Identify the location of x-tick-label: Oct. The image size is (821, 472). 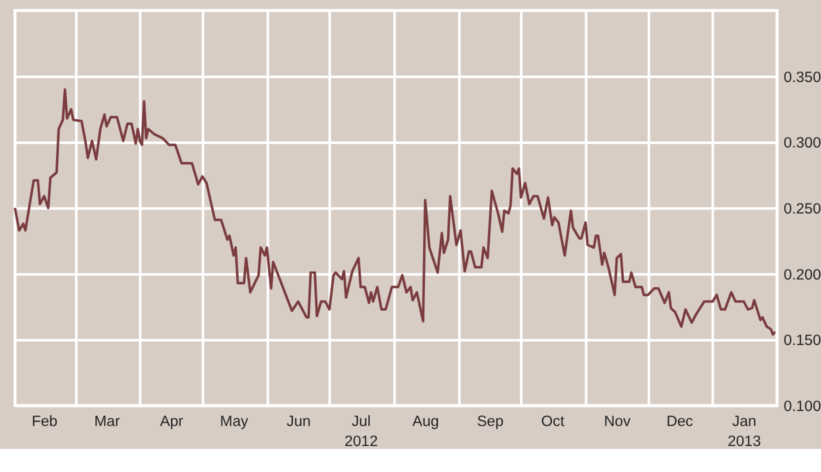
(553, 421).